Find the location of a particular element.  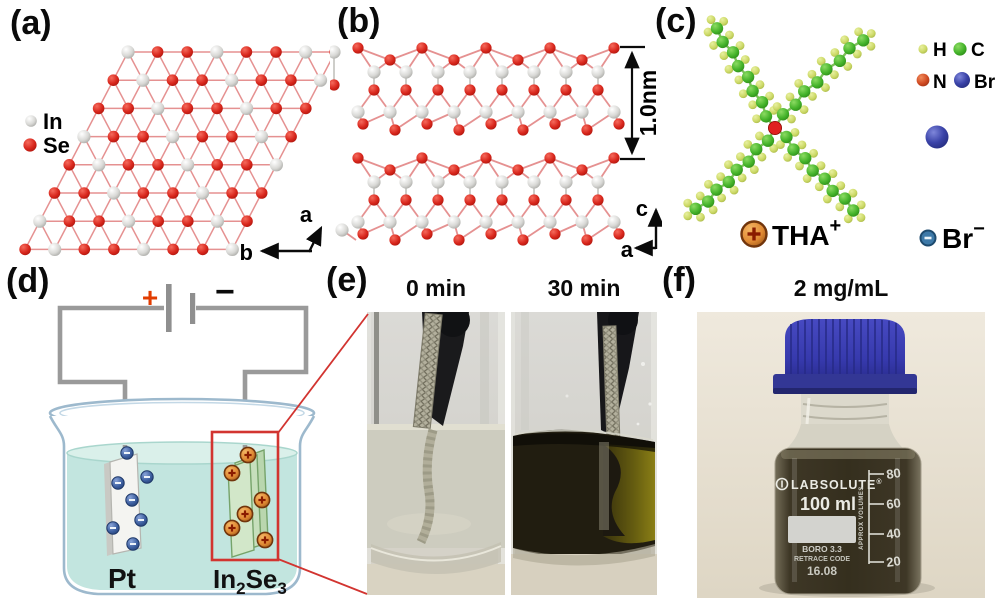

battery-short-plate is located at coordinates (193, 308).